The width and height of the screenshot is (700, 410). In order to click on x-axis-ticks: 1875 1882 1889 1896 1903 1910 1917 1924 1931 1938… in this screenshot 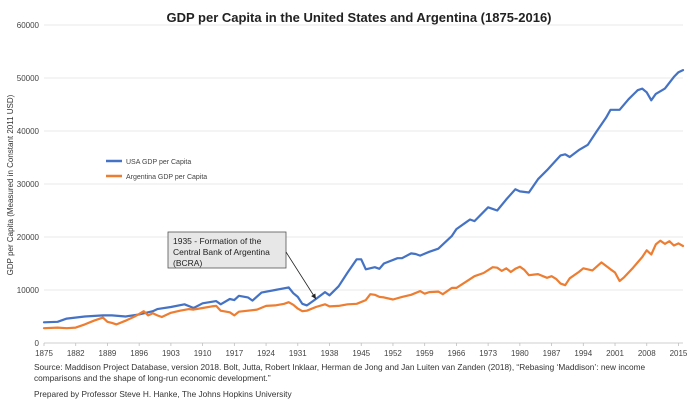, I will do `click(361, 350)`.